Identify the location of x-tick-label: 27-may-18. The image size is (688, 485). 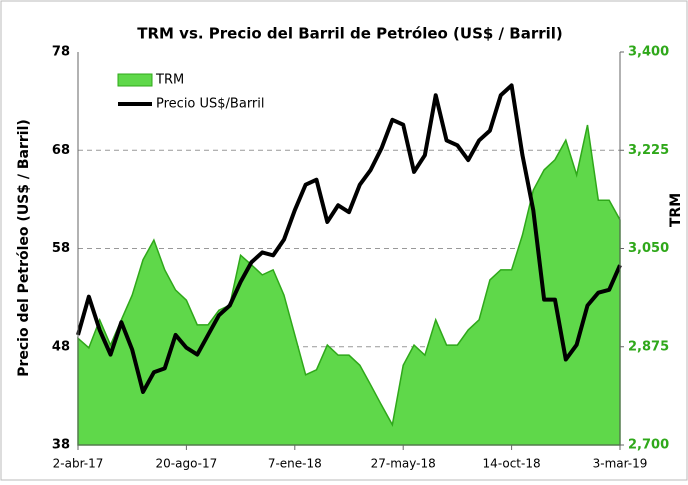
(403, 464).